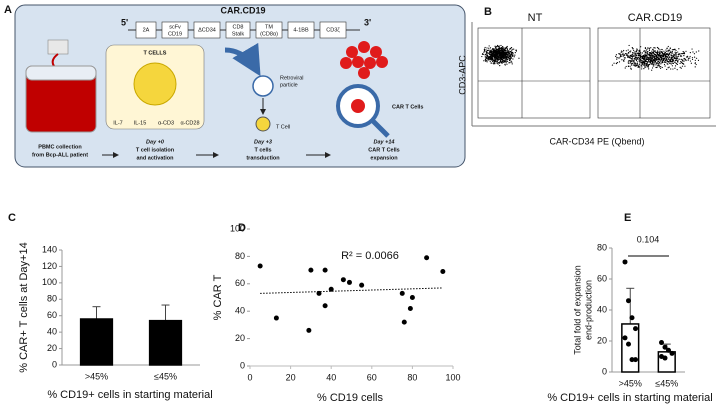  I want to click on y-tick-label: 40, so click(240, 311).